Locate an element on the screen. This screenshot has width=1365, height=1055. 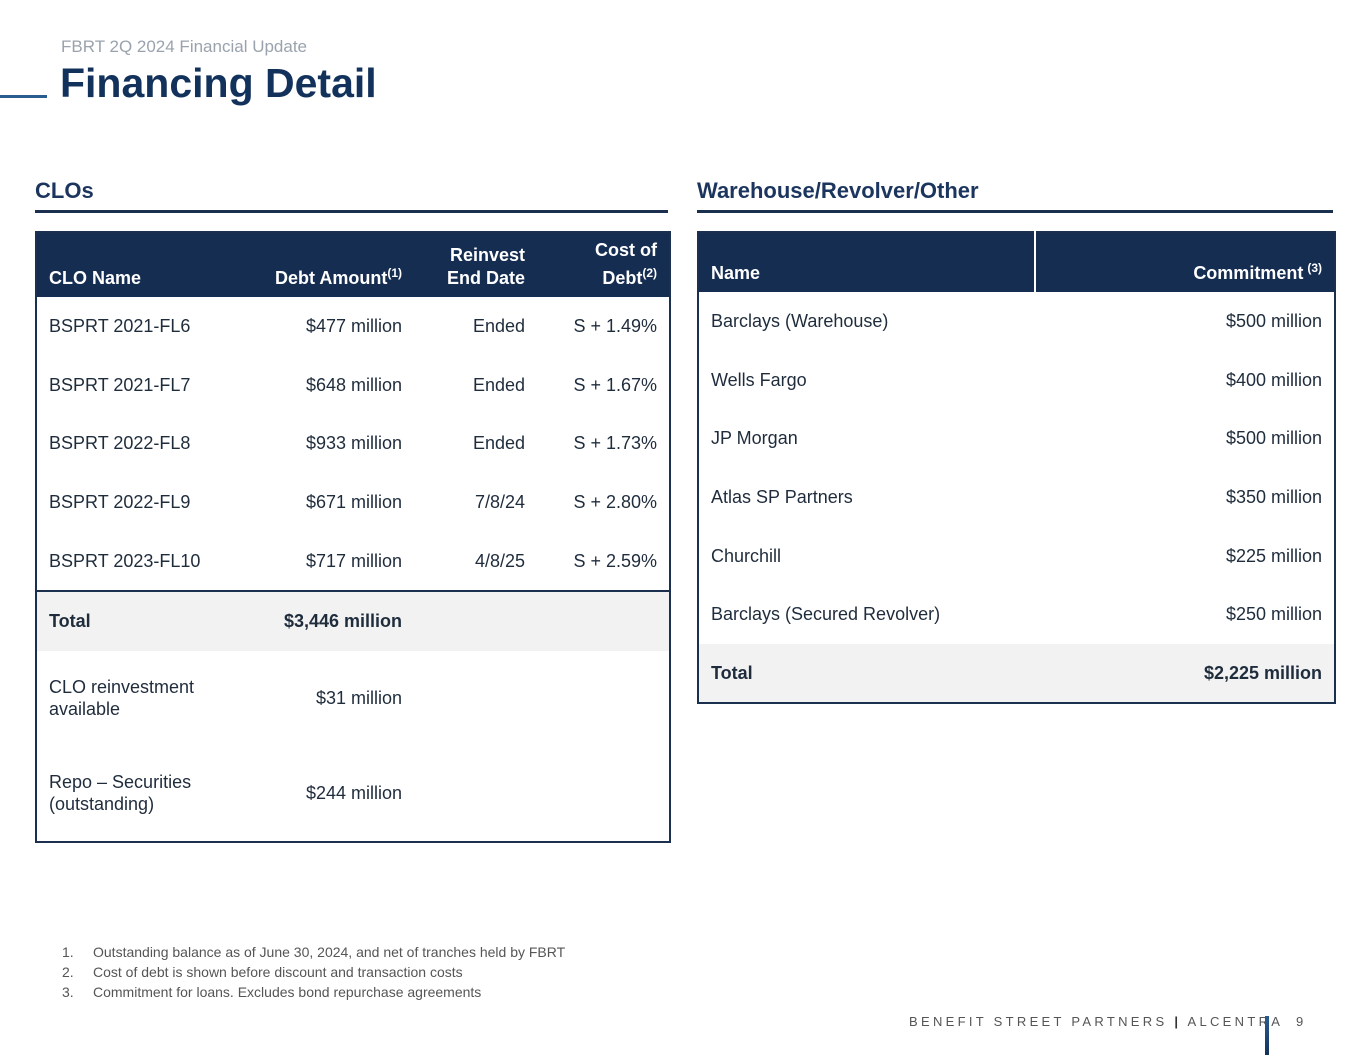
header-label: Commitment is located at coordinates (1248, 273).